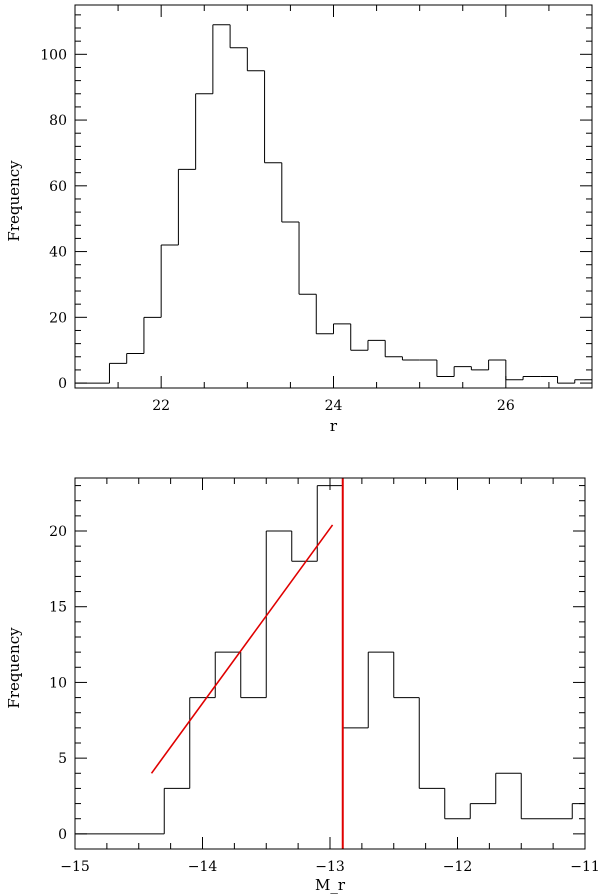 This screenshot has width=600, height=895. Describe the element at coordinates (506, 406) in the screenshot. I see `x-tick-label: 26` at that location.